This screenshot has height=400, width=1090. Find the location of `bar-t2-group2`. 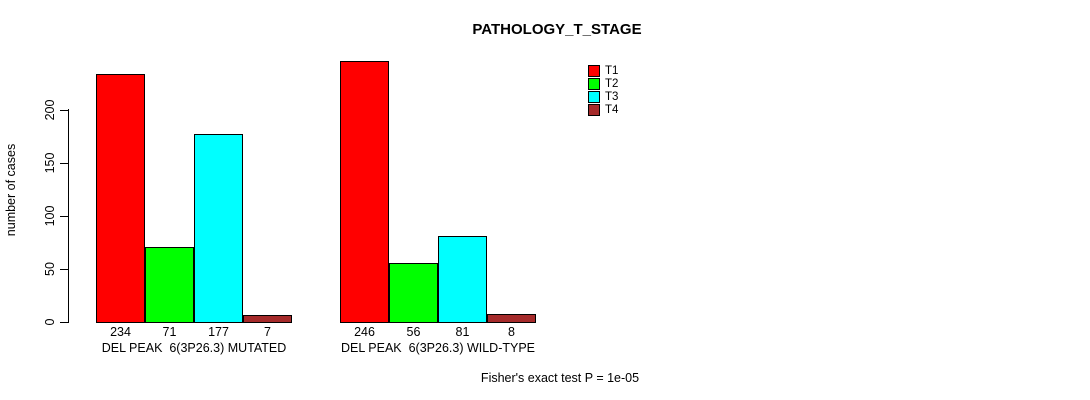

bar-t2-group2 is located at coordinates (413, 293).